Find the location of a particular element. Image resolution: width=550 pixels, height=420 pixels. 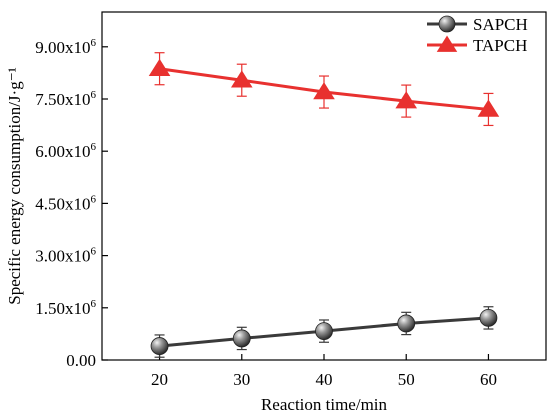

legend-item-tapch: TAPCH is located at coordinates (477, 45).